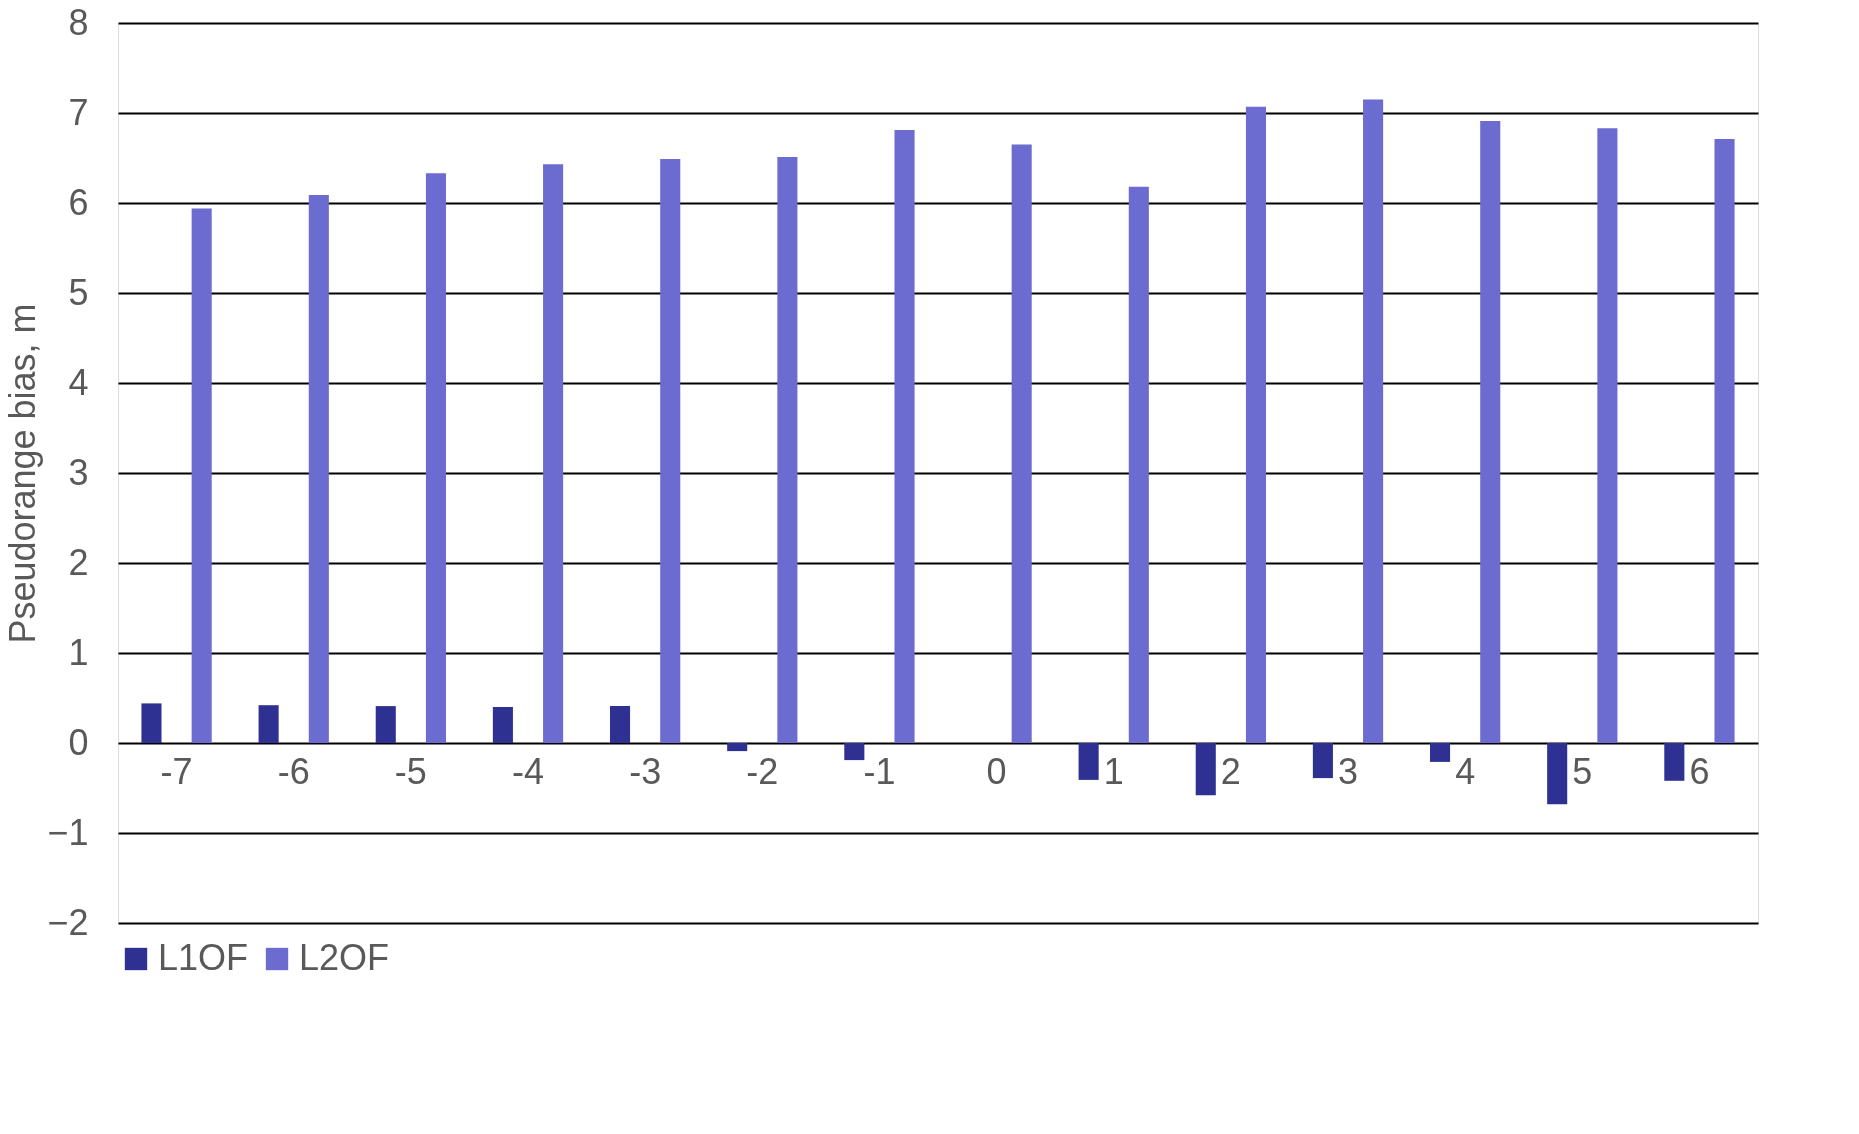 The height and width of the screenshot is (1134, 1859). What do you see at coordinates (78, 742) in the screenshot?
I see `y-tick-label: 0` at bounding box center [78, 742].